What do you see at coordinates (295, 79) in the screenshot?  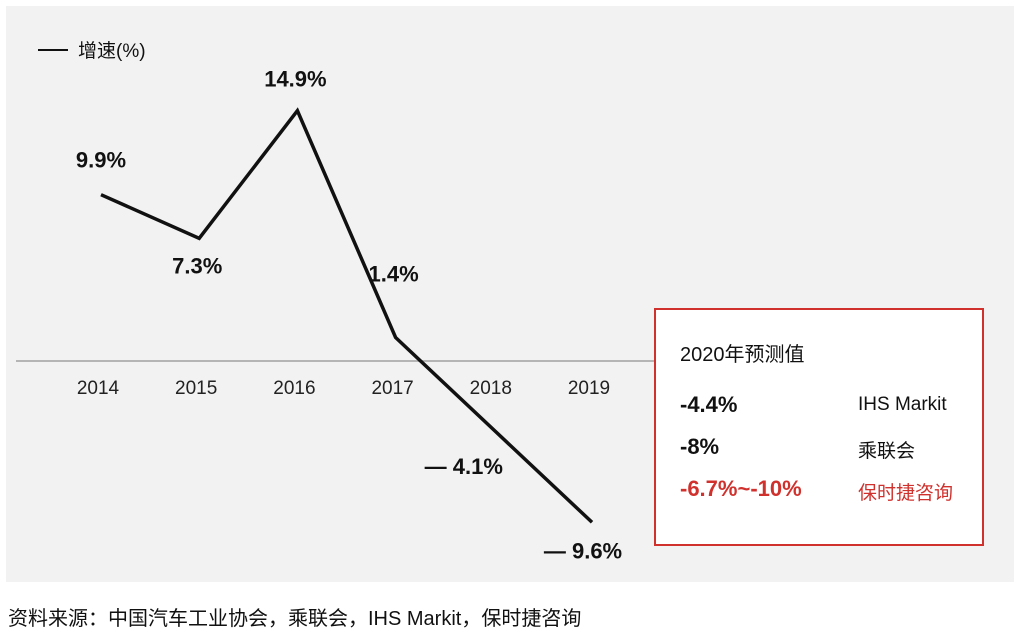 I see `data-label: 14.9%` at bounding box center [295, 79].